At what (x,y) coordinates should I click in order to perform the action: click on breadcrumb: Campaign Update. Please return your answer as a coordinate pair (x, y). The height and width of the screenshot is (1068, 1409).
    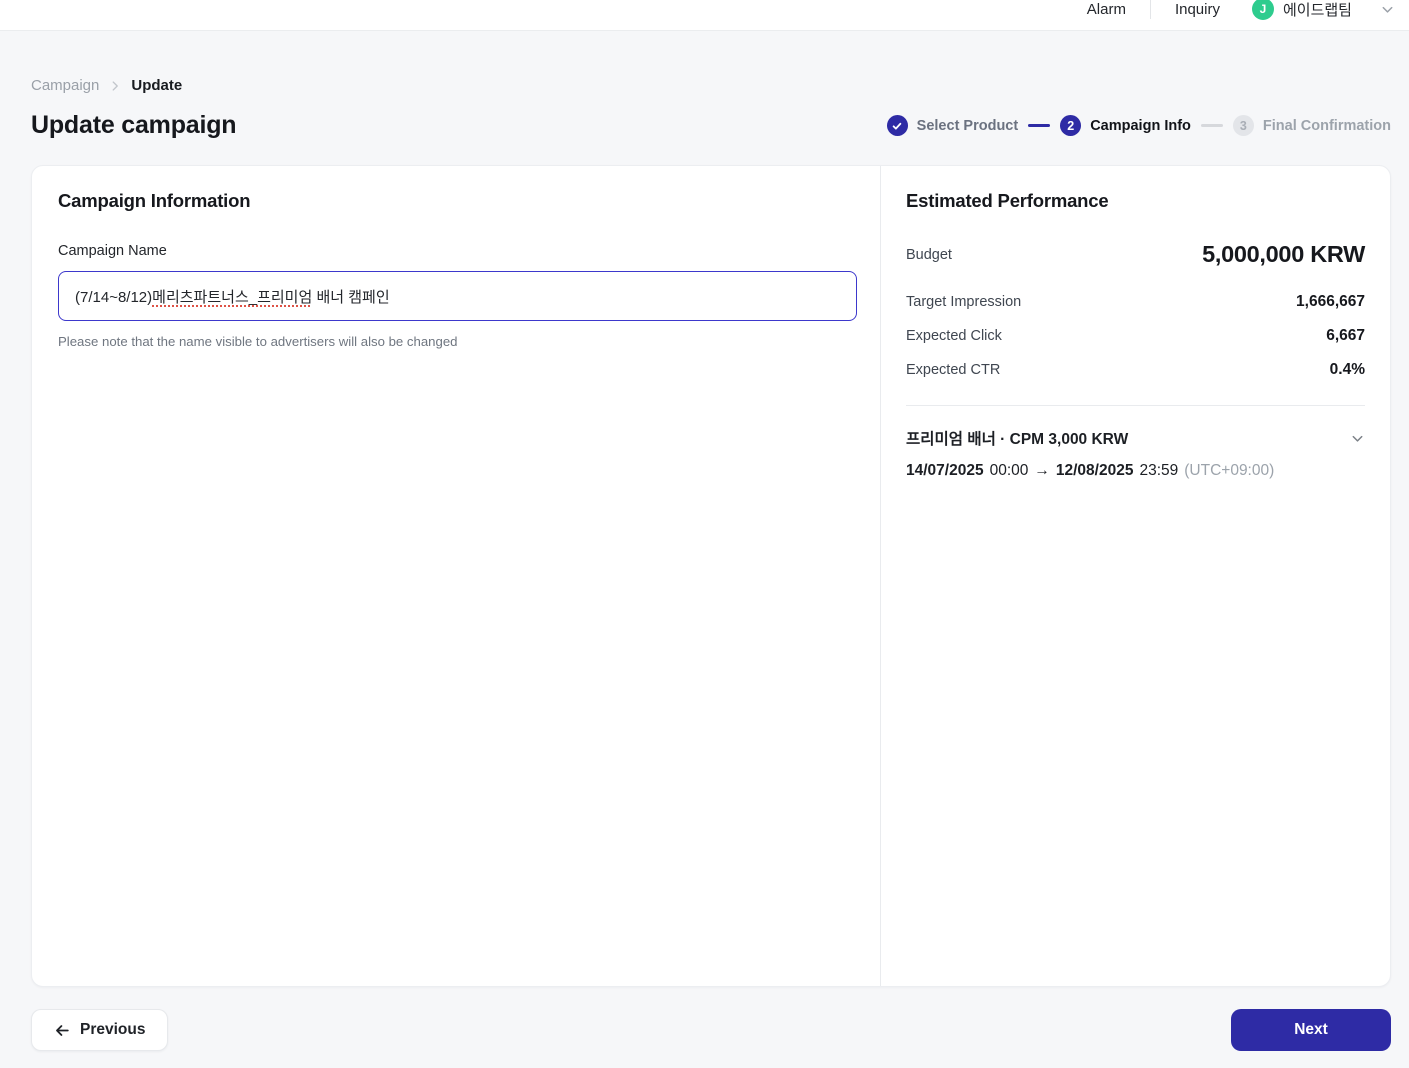
    Looking at the image, I should click on (711, 85).